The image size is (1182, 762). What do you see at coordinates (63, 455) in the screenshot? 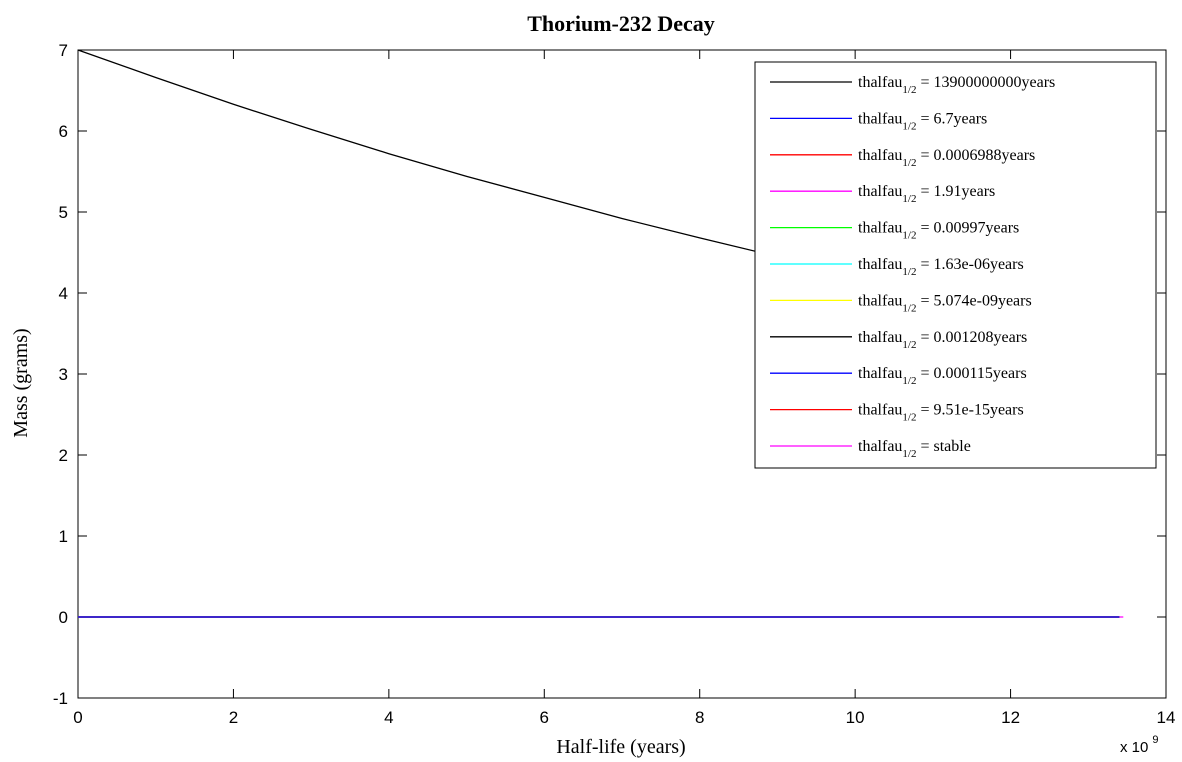
I see `y-tick-label: 2` at bounding box center [63, 455].